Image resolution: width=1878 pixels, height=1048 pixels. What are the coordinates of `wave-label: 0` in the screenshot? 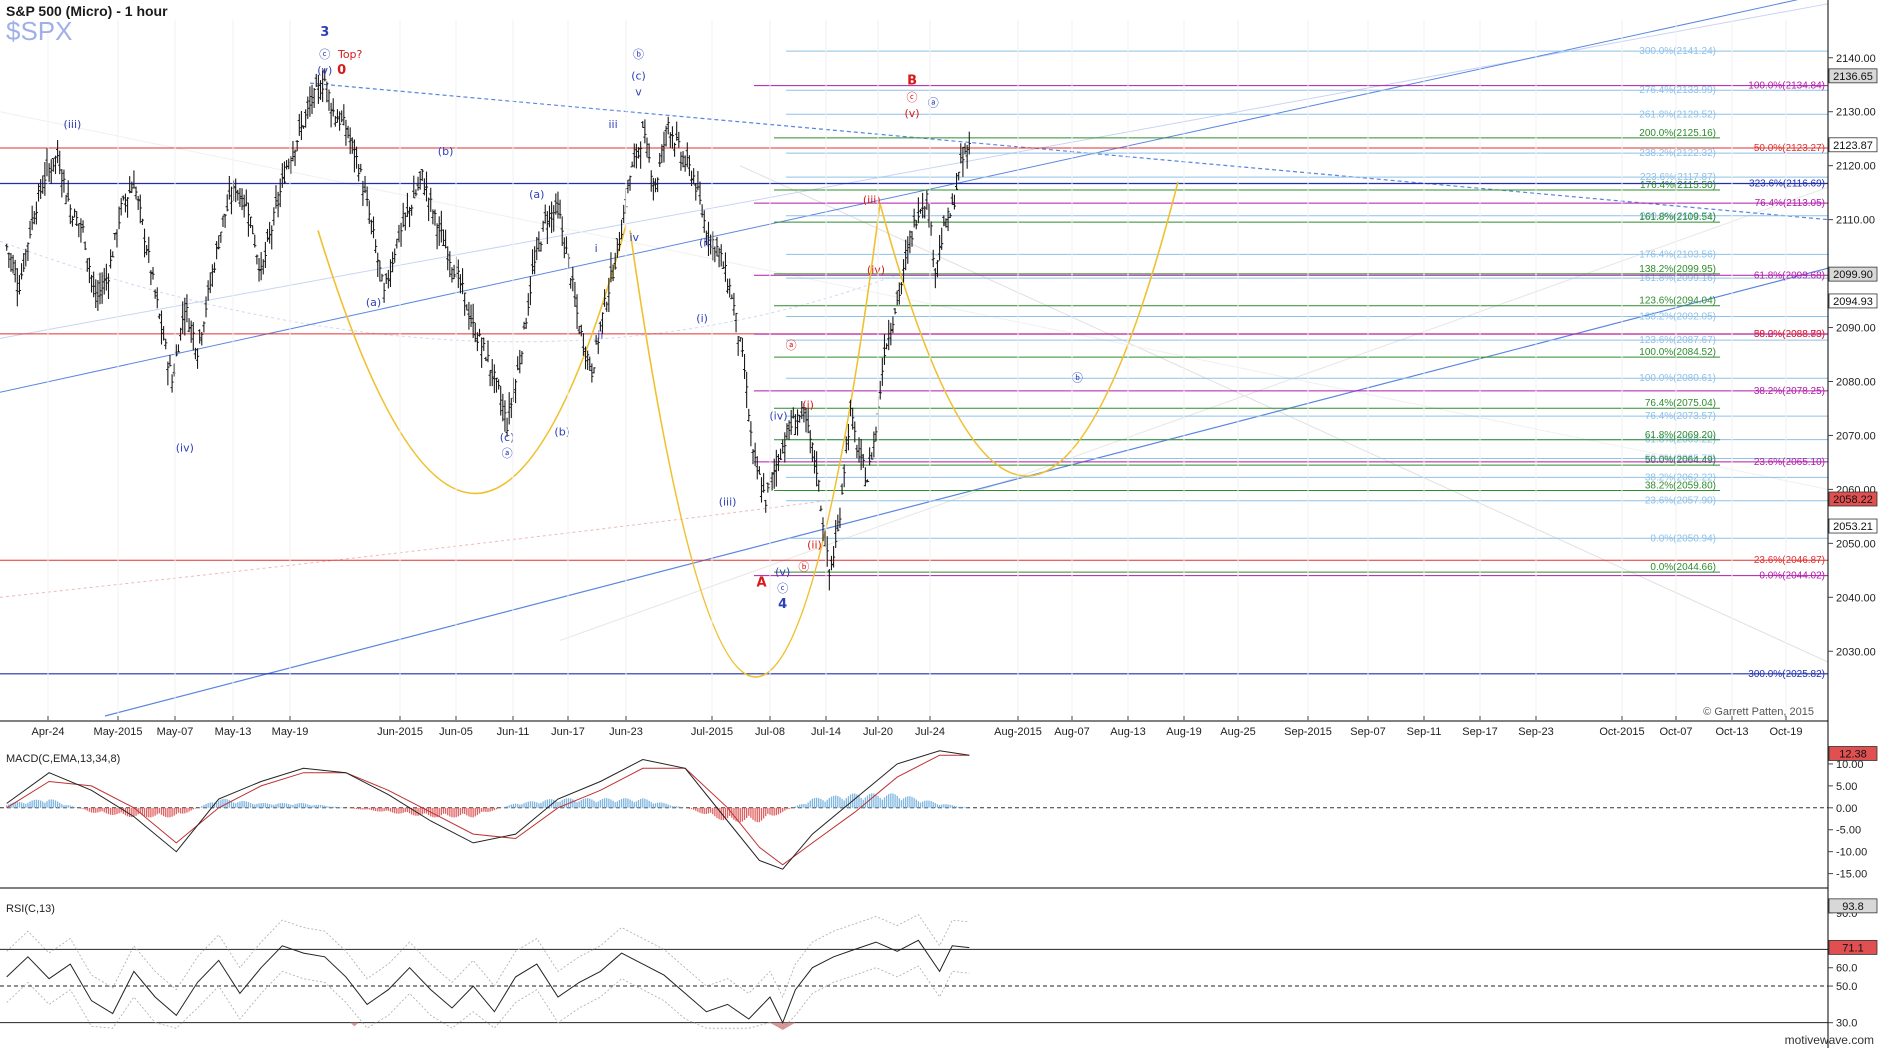 It's located at (341, 70).